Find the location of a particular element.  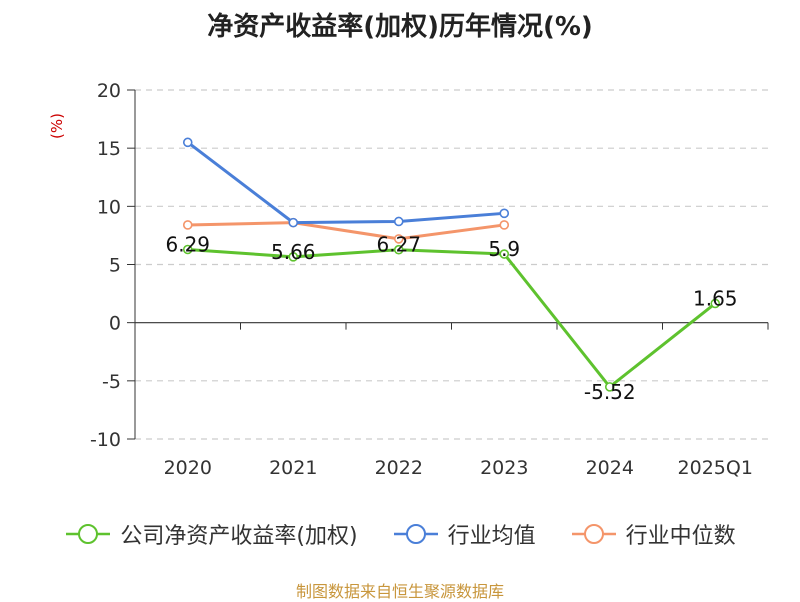

legend-item: 公司净资产收益率(加权) is located at coordinates (211, 534).